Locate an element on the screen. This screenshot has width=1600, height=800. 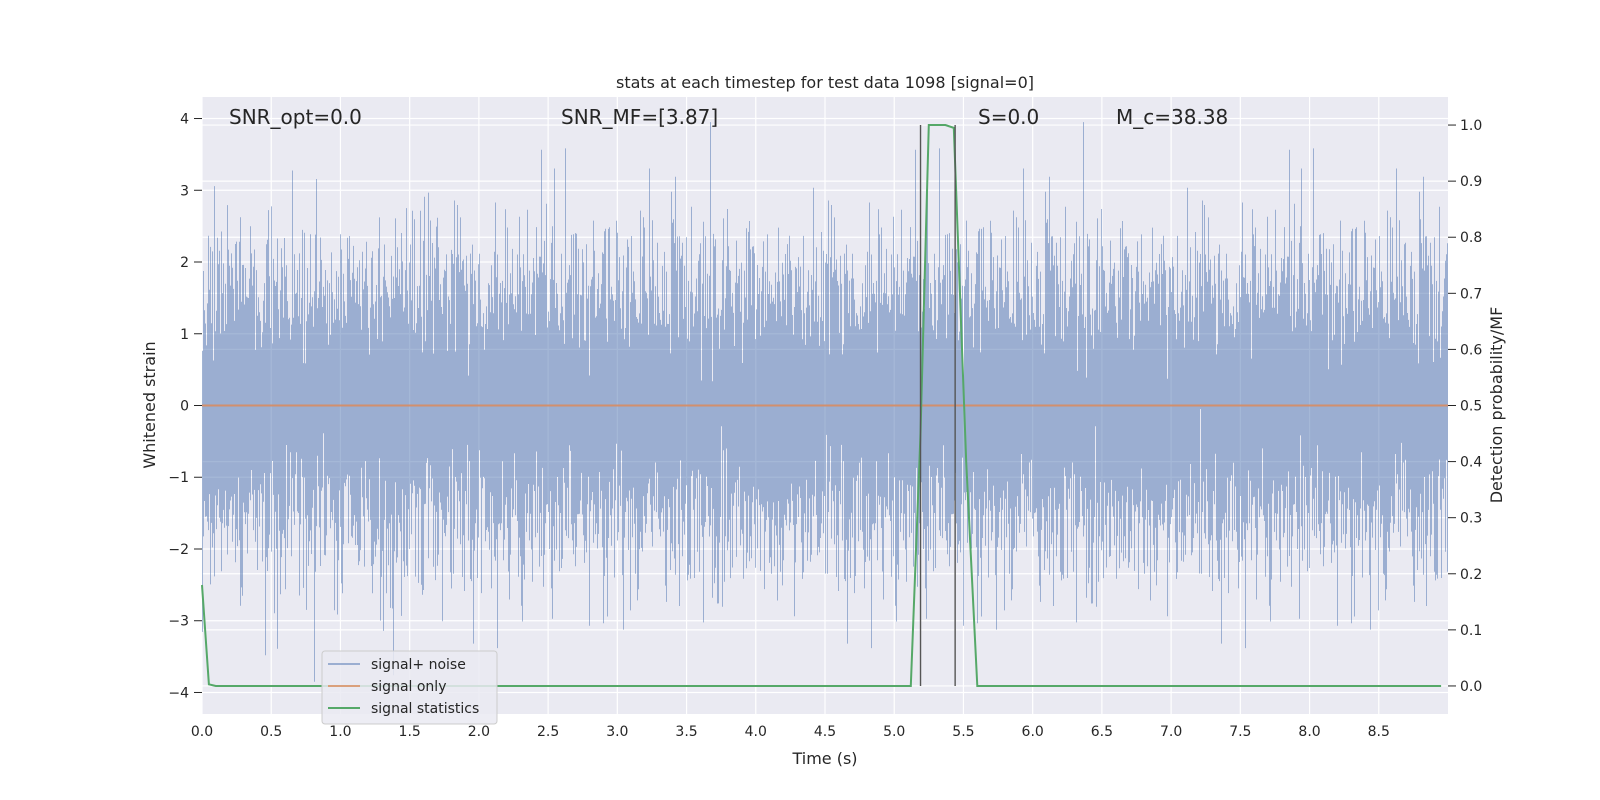
legend-label-signal-only: signal only is located at coordinates (408, 687).